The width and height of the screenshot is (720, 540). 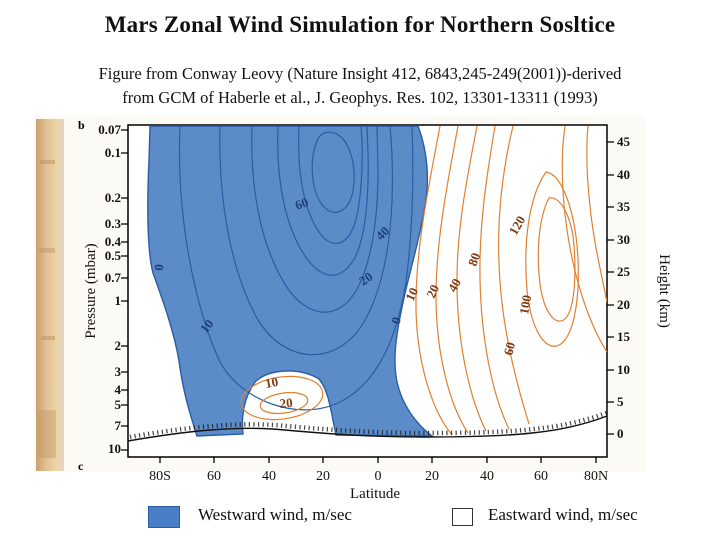 What do you see at coordinates (620, 401) in the screenshot?
I see `height-tick-label: 5` at bounding box center [620, 401].